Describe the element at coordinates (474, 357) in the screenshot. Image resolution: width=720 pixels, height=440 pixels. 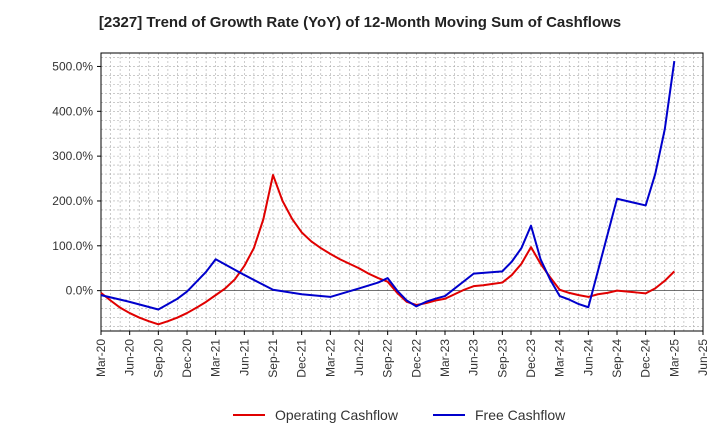
I see `x-tick-label: Jun-23` at that location.